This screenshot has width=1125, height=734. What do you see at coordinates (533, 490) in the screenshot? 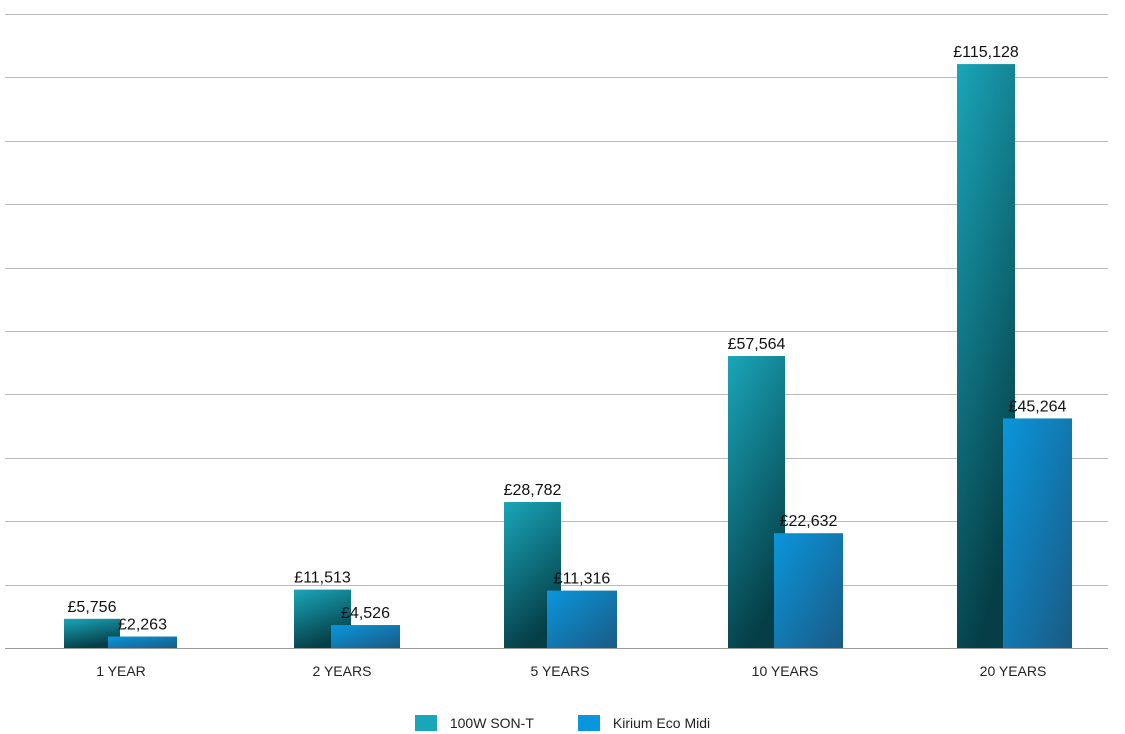
I see `data-label-son-t: £28,782` at bounding box center [533, 490].